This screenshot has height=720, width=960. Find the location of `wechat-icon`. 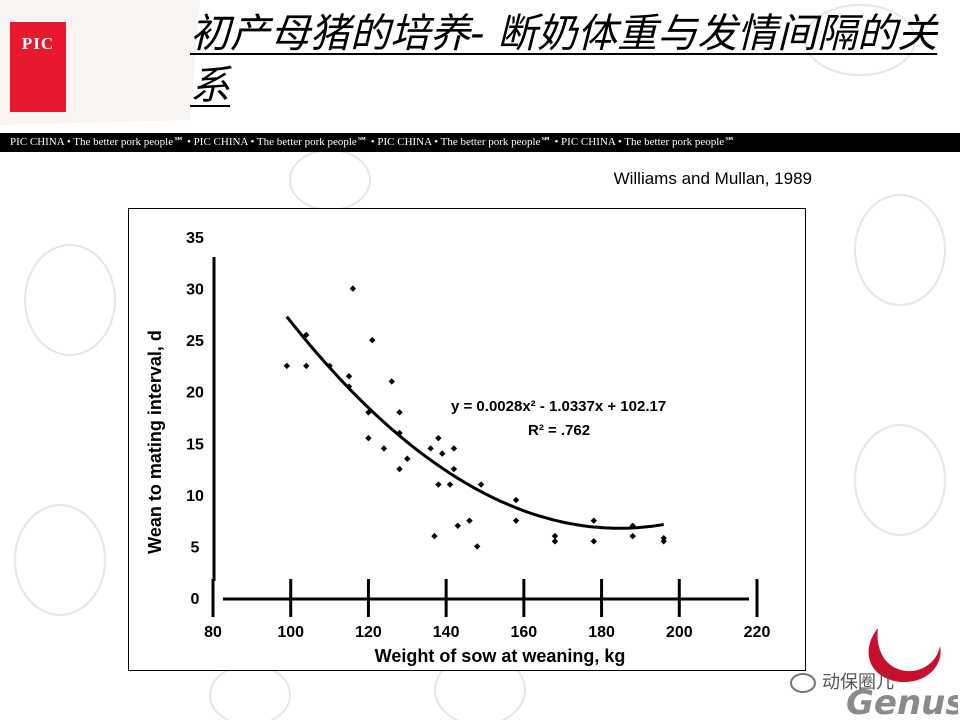

wechat-icon is located at coordinates (803, 683).